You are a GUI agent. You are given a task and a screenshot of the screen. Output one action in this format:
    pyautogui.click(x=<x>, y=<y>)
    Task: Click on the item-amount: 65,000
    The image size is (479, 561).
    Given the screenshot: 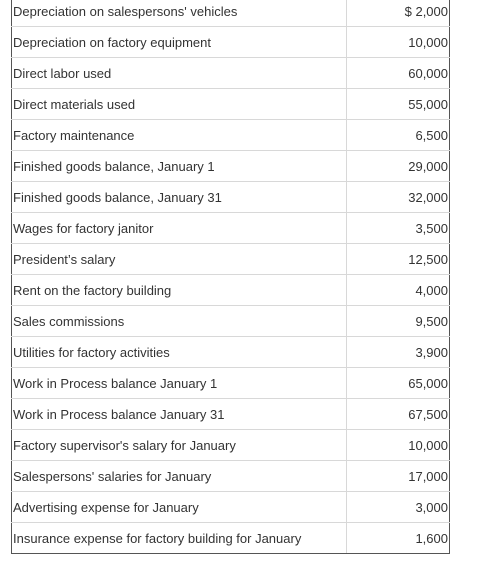 What is the action you would take?
    pyautogui.click(x=398, y=383)
    